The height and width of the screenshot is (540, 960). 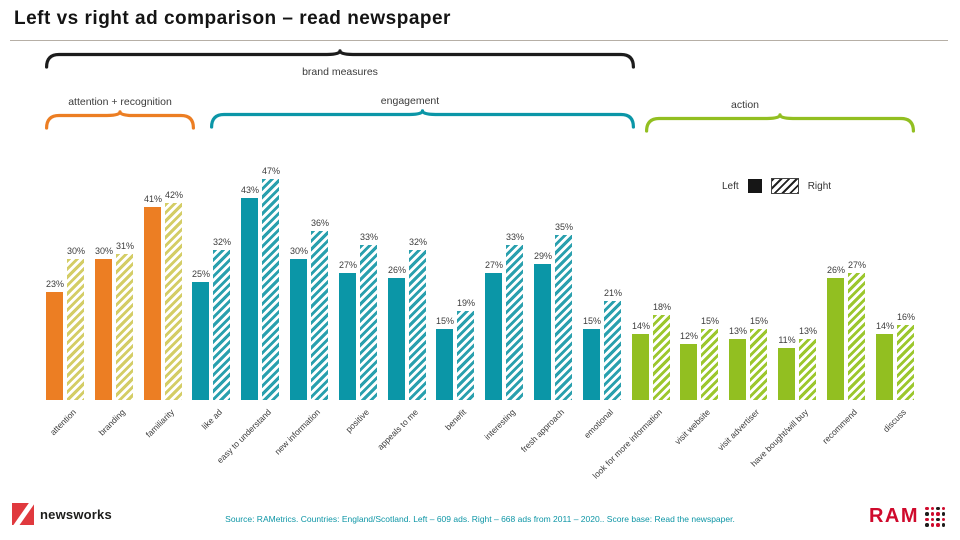 What do you see at coordinates (112, 422) in the screenshot?
I see `x-axis-label-branding: branding` at bounding box center [112, 422].